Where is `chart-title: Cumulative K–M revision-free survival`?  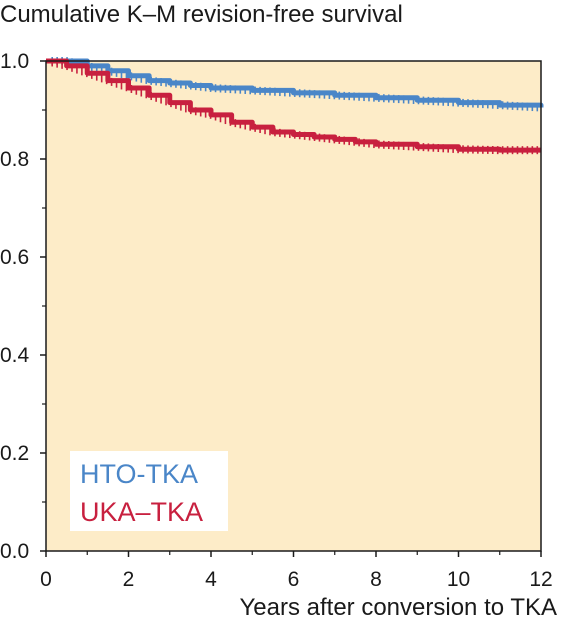 chart-title: Cumulative K–M revision-free survival is located at coordinates (201, 14).